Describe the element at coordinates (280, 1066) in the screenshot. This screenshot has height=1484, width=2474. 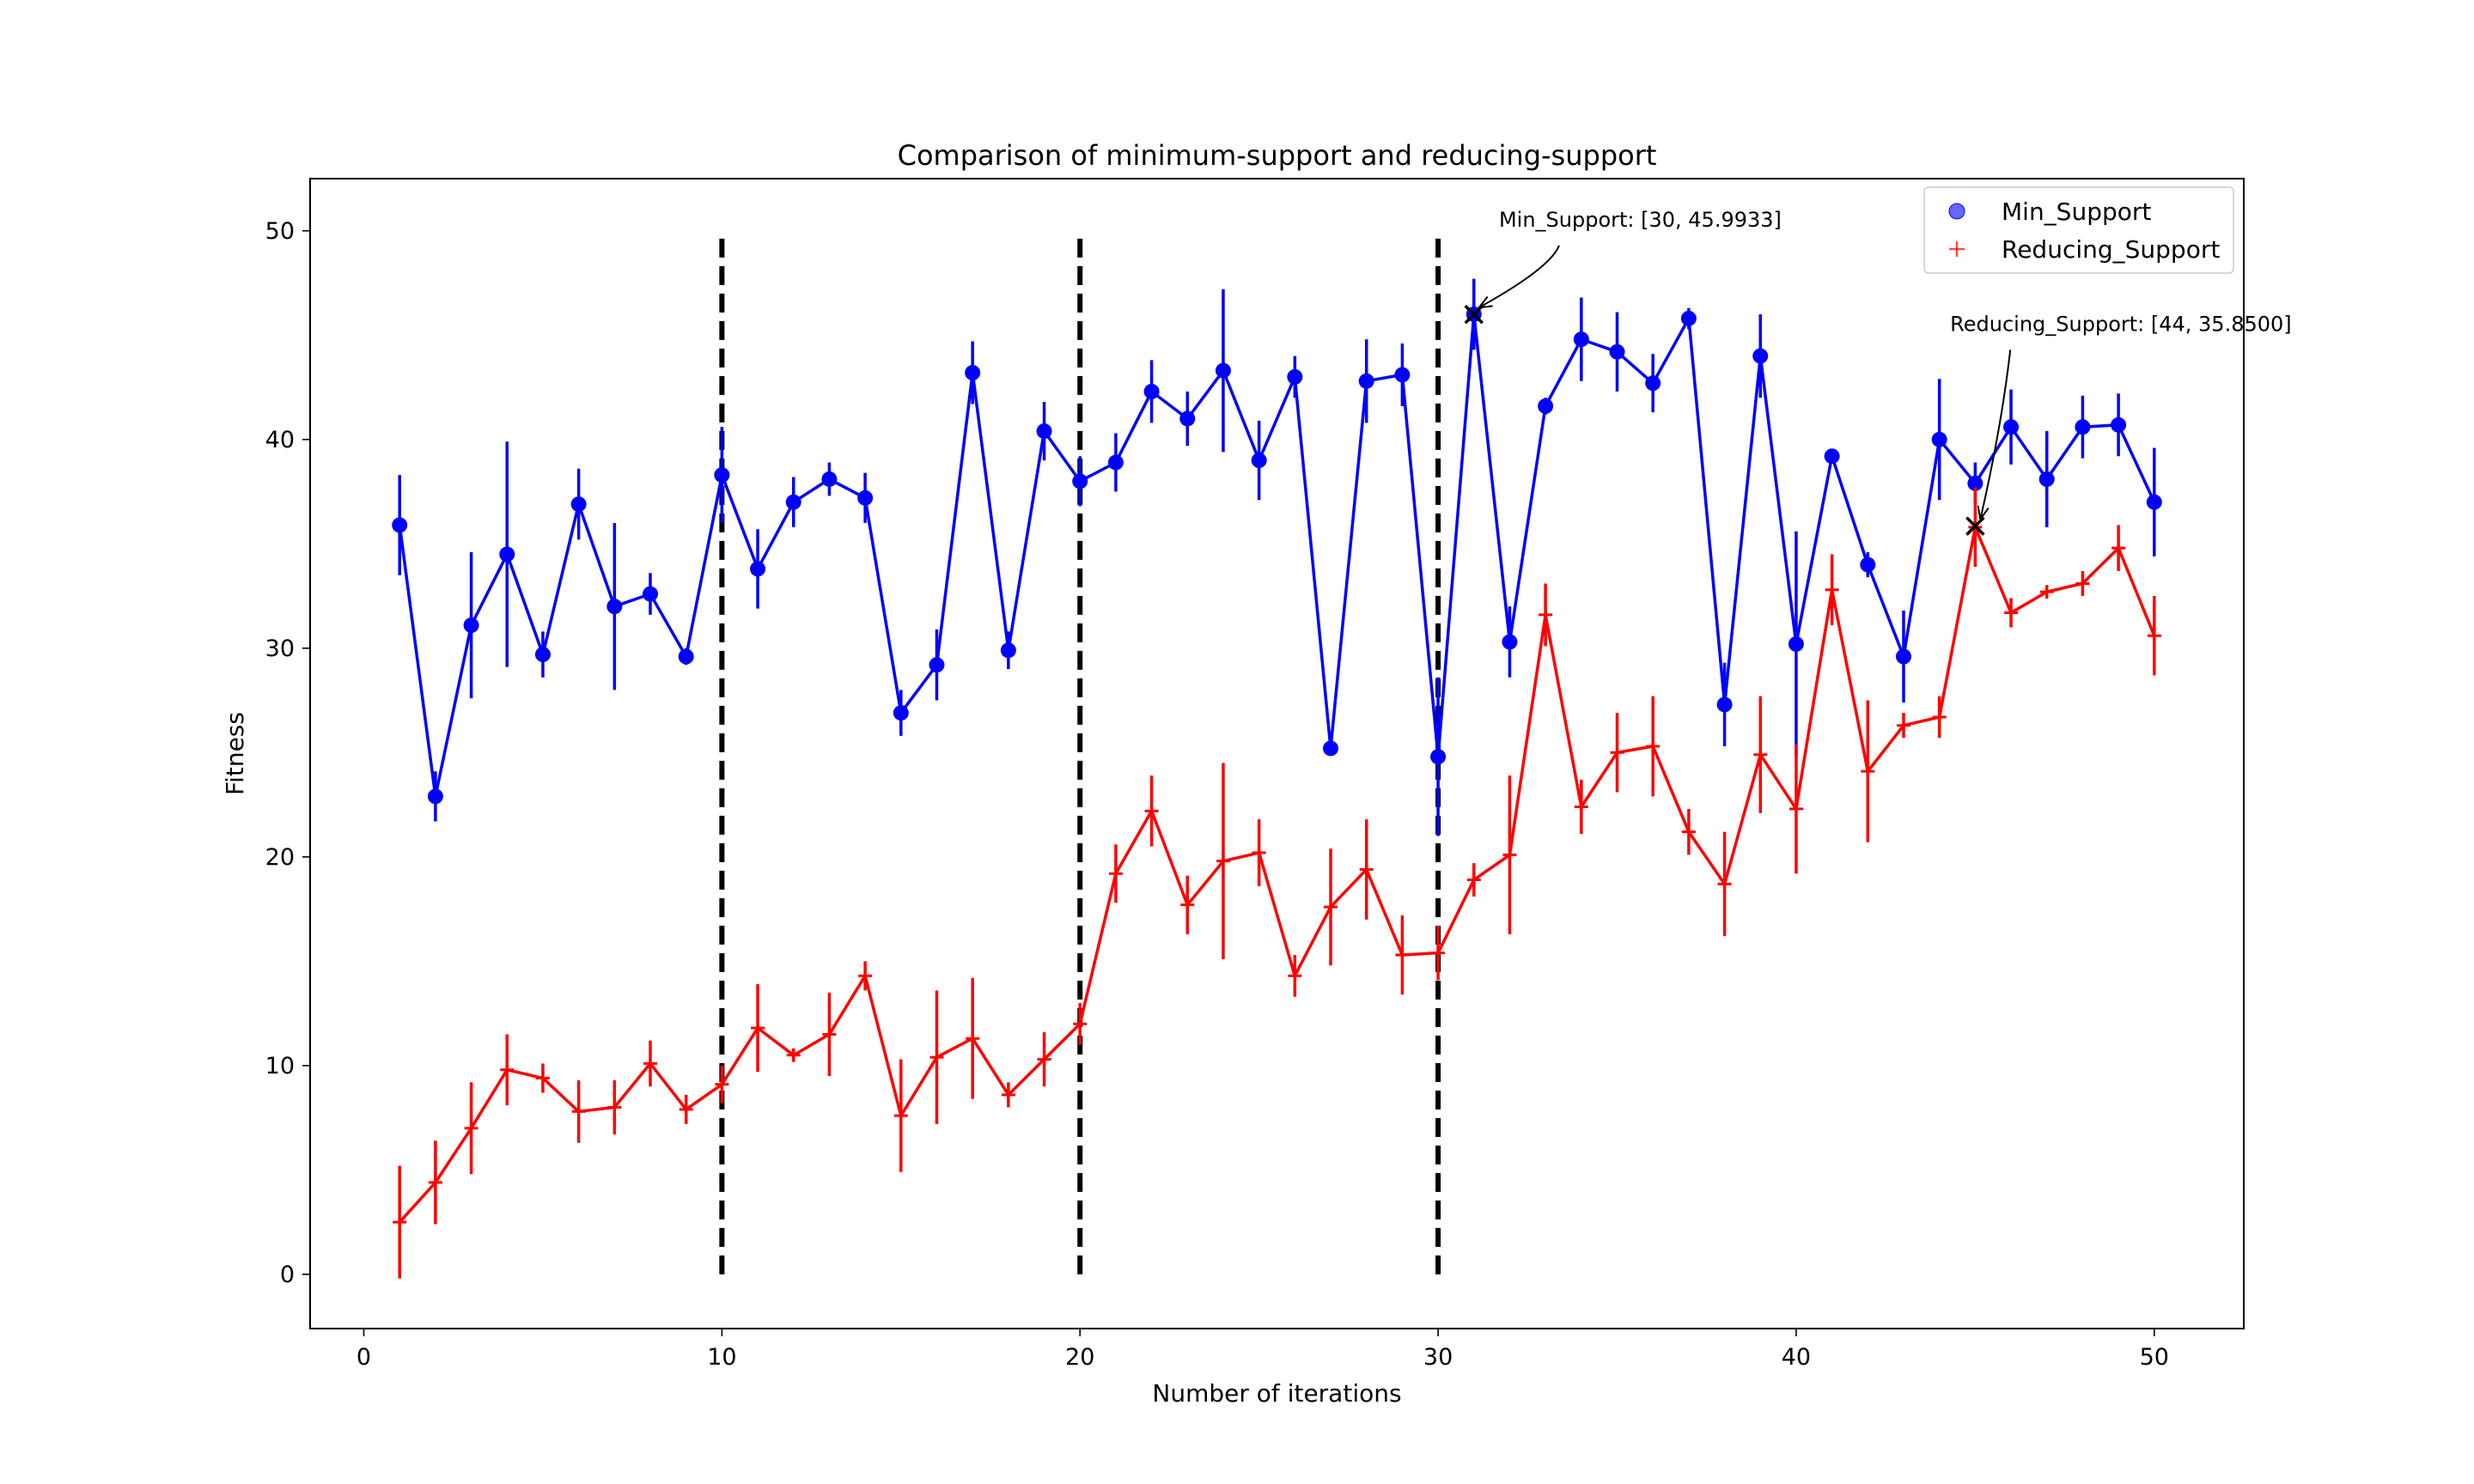
I see `y-tick-label: 10` at that location.